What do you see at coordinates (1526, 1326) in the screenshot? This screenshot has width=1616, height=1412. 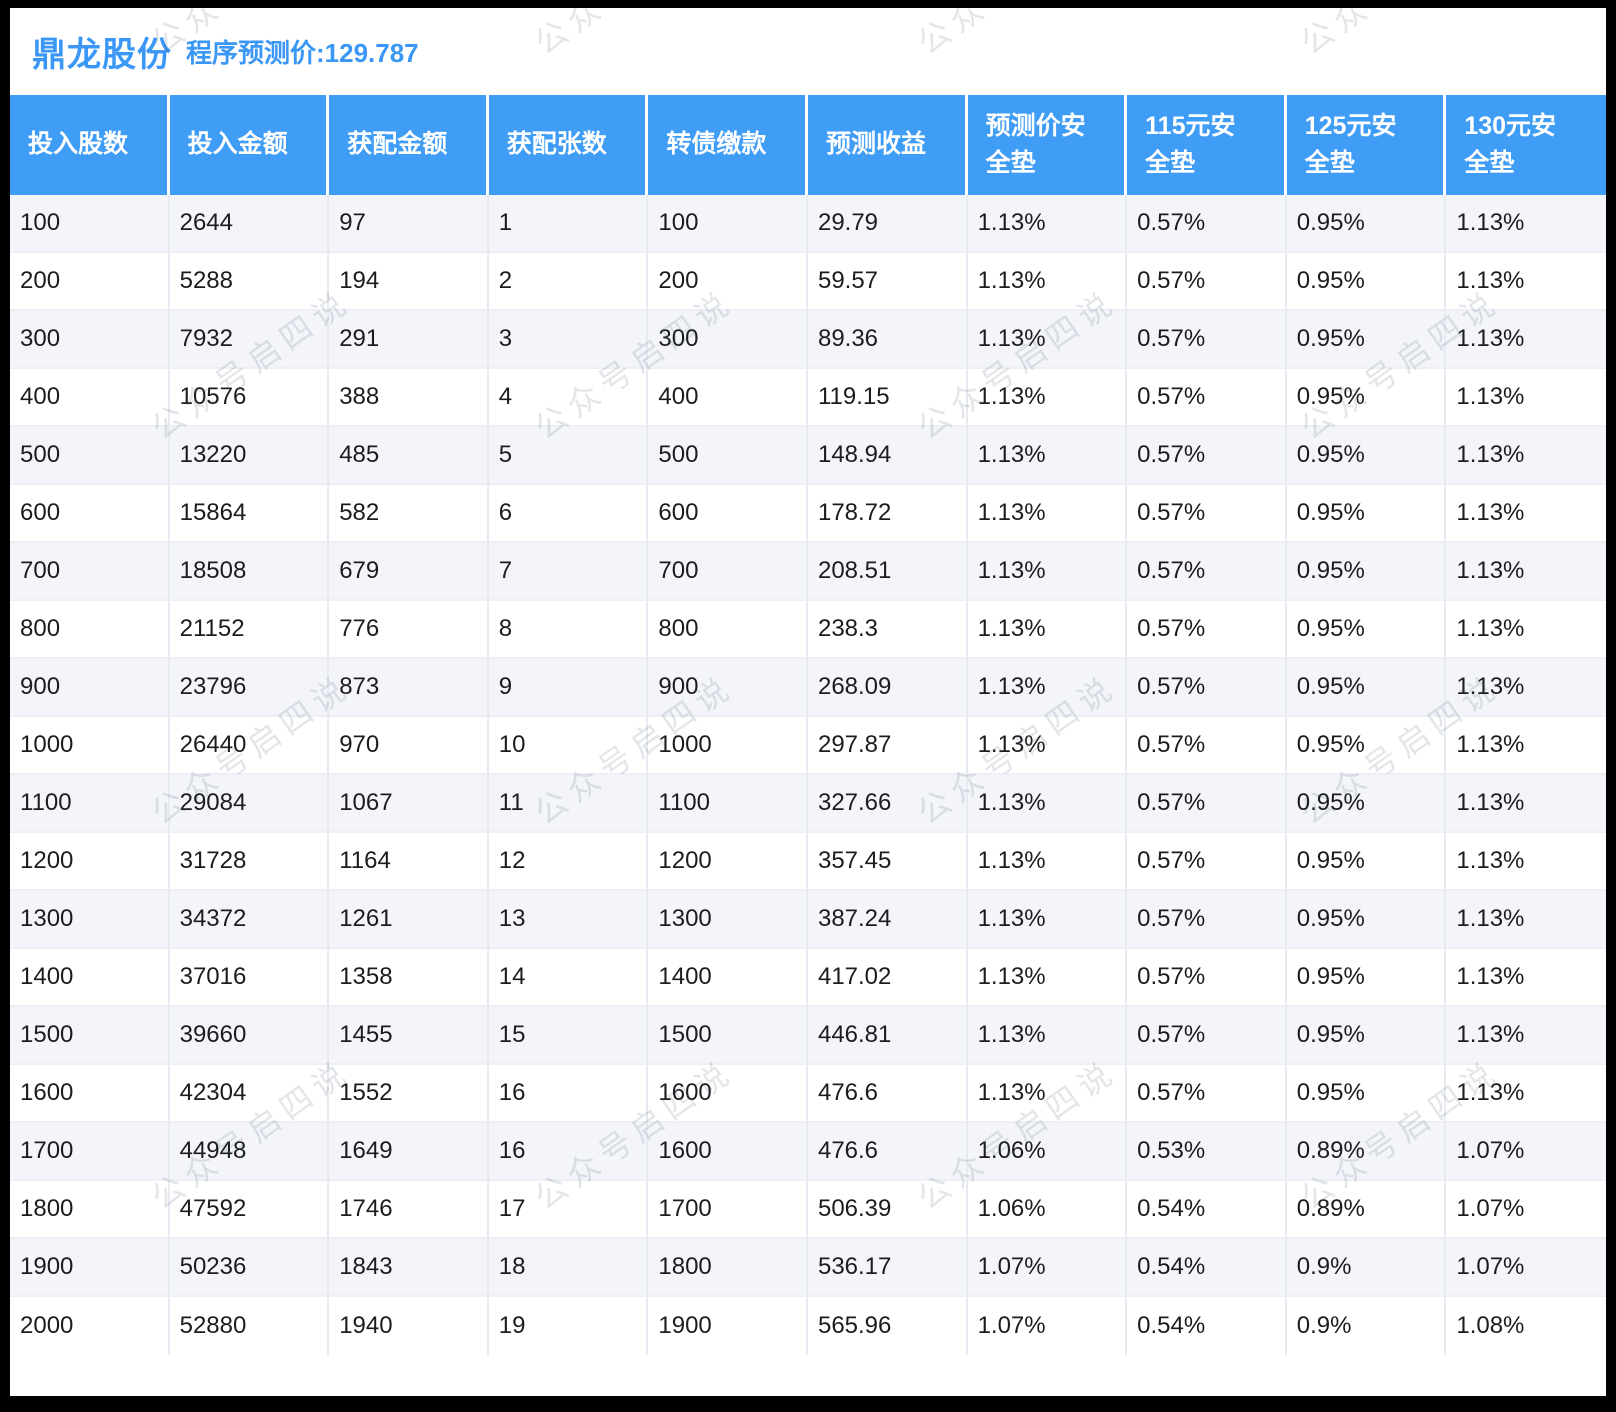 I see `table-cell: 1.08%` at bounding box center [1526, 1326].